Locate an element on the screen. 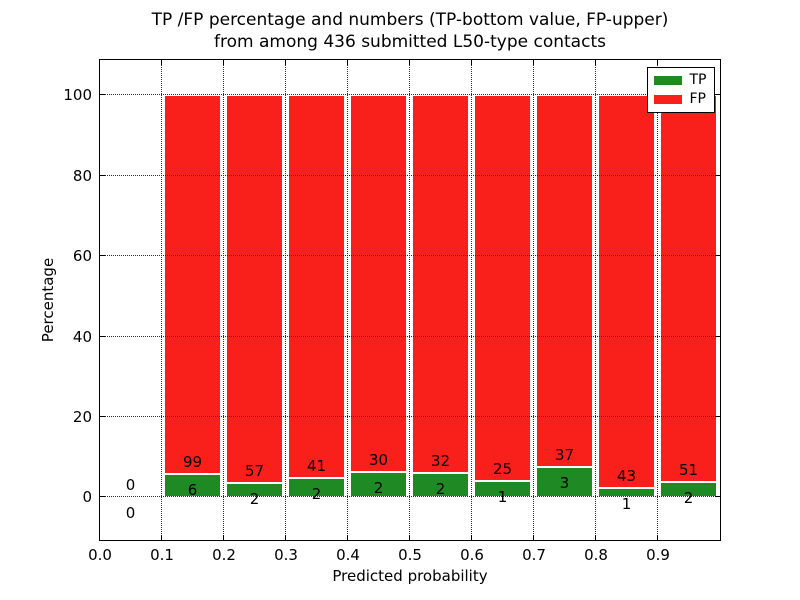 Image resolution: width=800 pixels, height=600 pixels. x-tick-label: 0.9 is located at coordinates (658, 555).